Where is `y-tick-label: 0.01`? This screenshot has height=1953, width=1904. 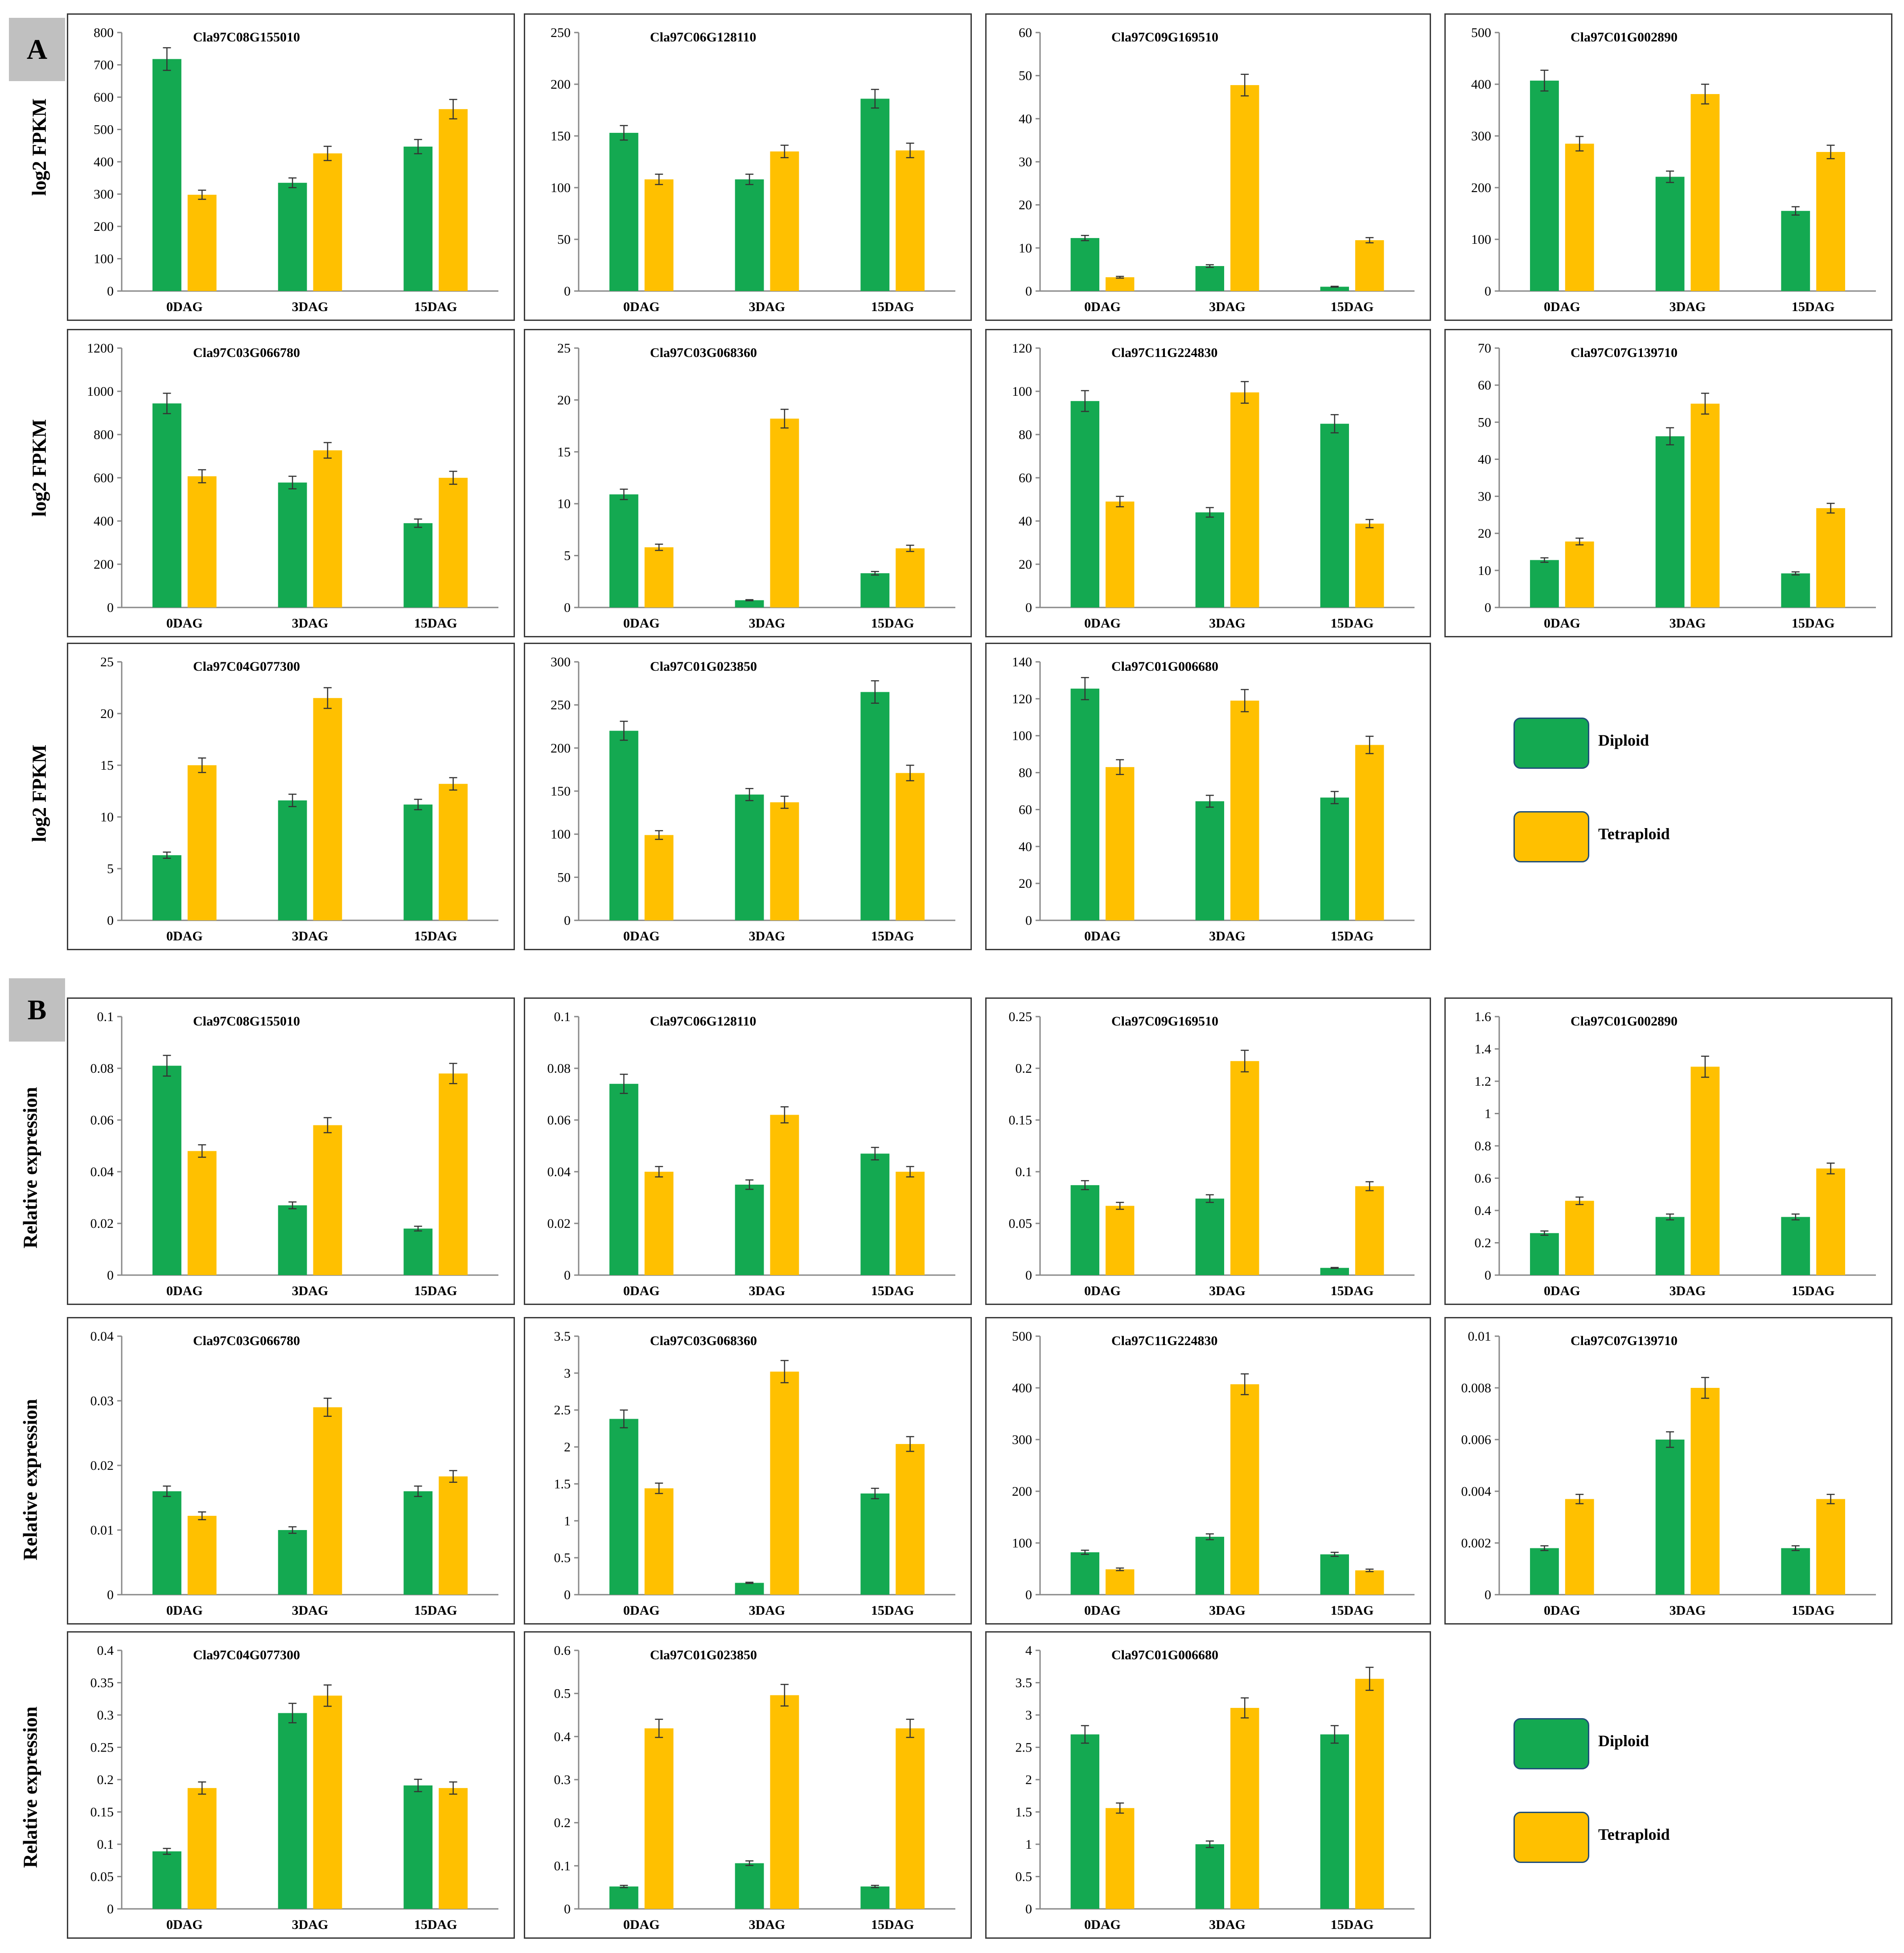
y-tick-label: 0.01 is located at coordinates (1480, 1337).